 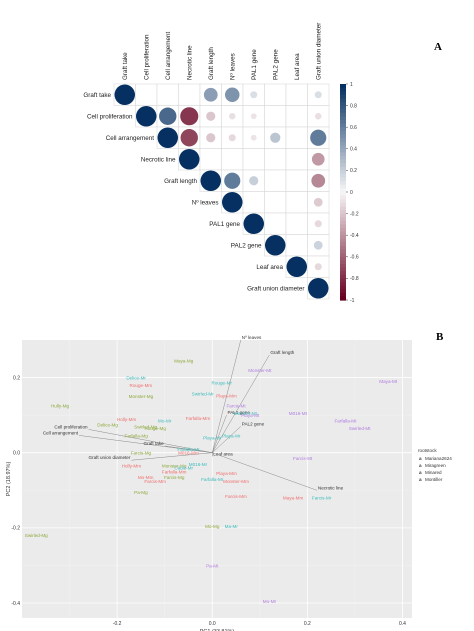 I want to click on legend-entry: Miragreen, so click(x=435, y=465).